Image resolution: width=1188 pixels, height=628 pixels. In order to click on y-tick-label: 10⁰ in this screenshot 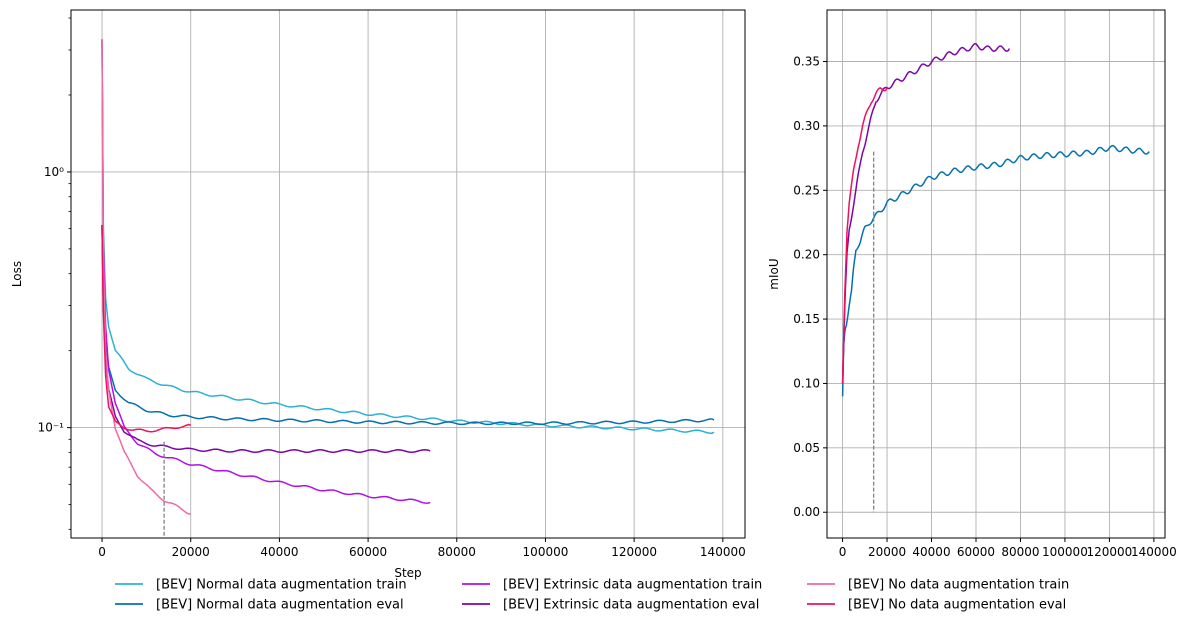, I will do `click(54, 172)`.